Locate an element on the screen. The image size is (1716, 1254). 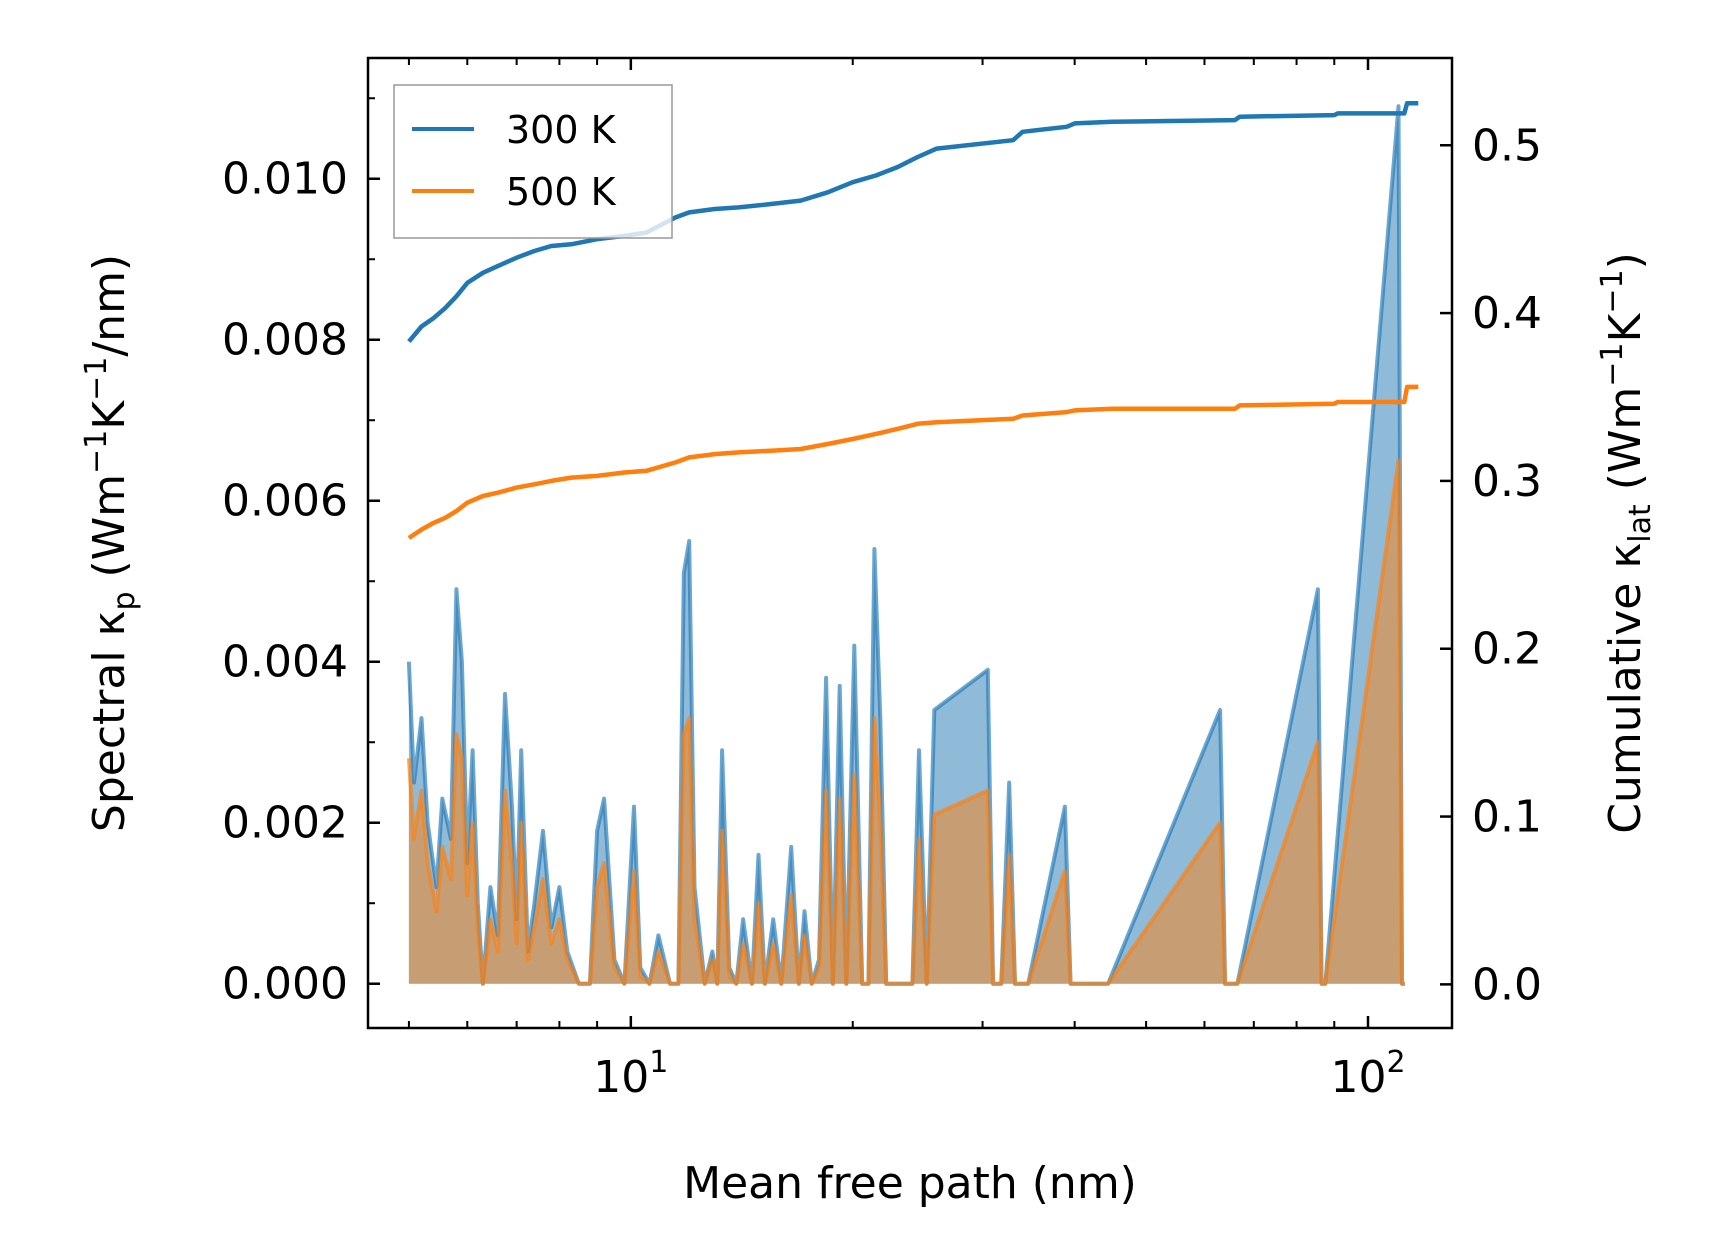
cumulative-line-500k is located at coordinates (913, 462).